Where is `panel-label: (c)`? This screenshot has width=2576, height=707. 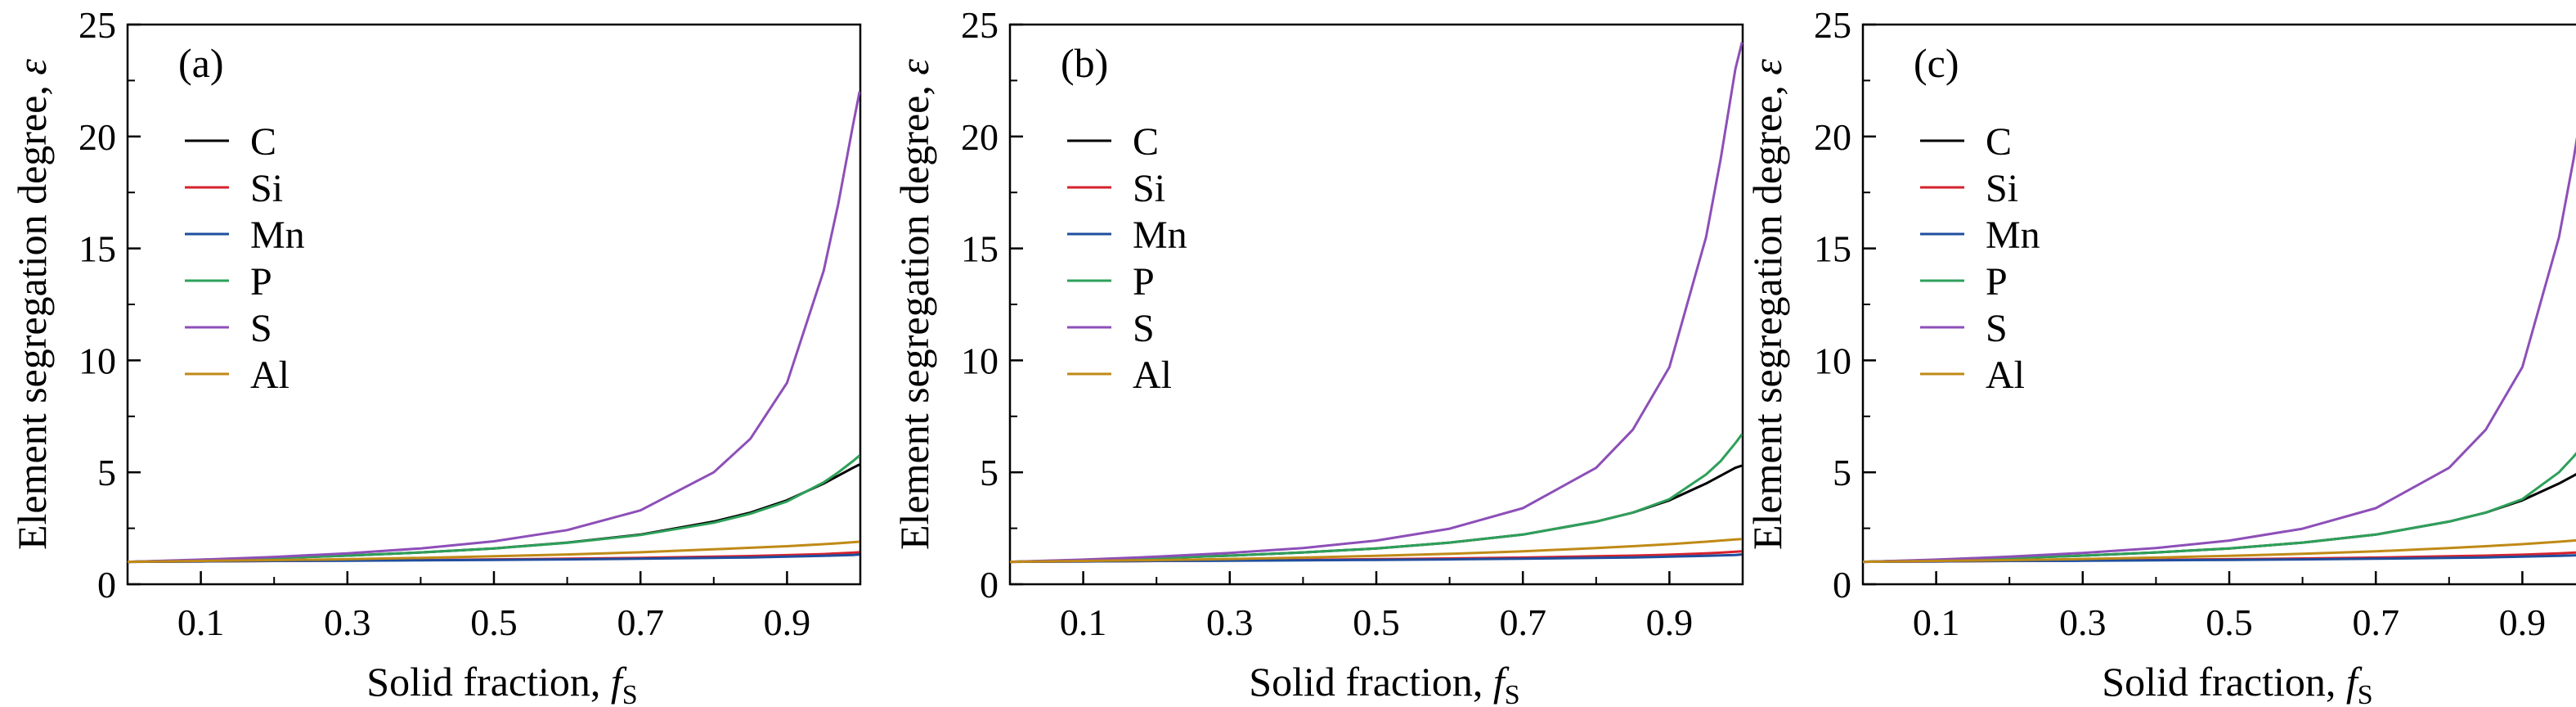
panel-label: (c) is located at coordinates (1937, 63).